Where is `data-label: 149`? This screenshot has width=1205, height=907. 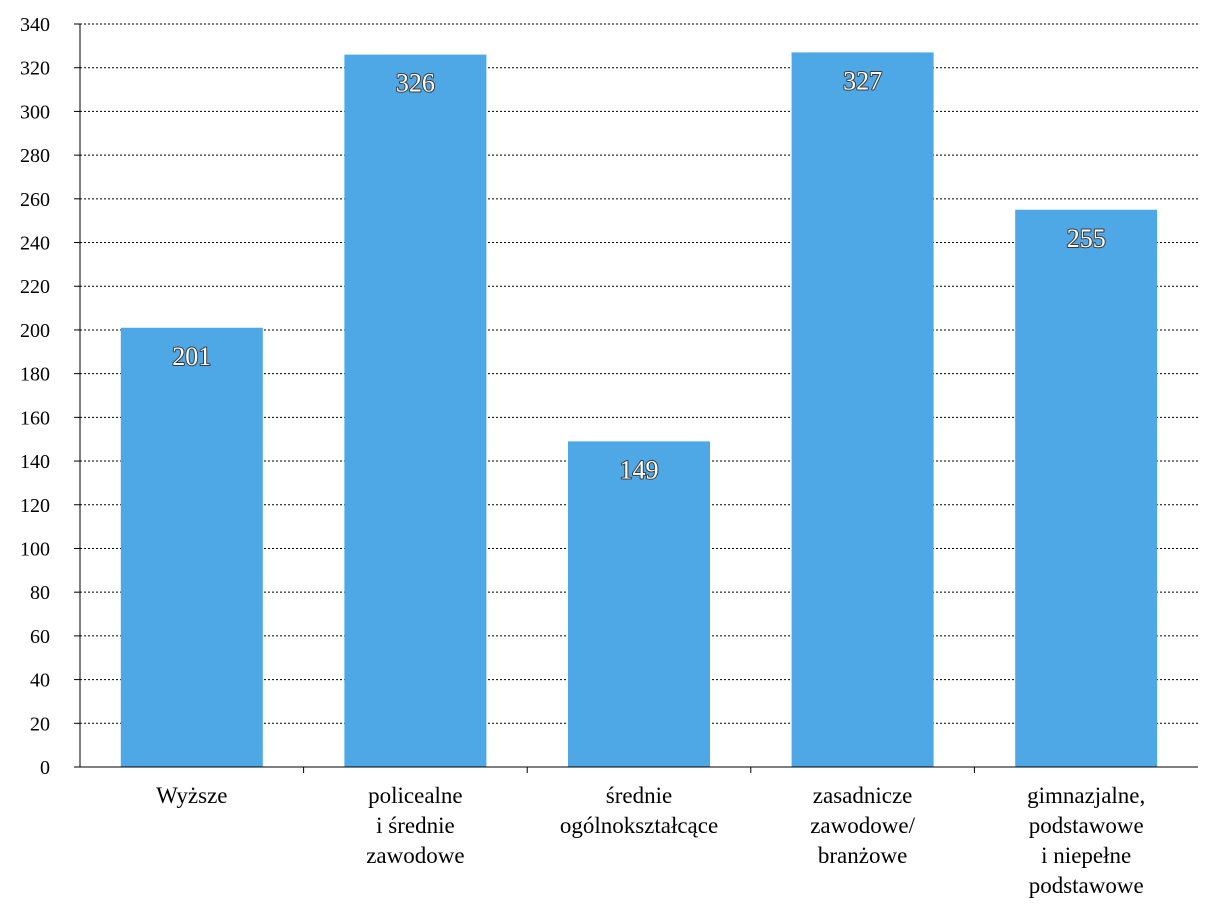
data-label: 149 is located at coordinates (639, 469).